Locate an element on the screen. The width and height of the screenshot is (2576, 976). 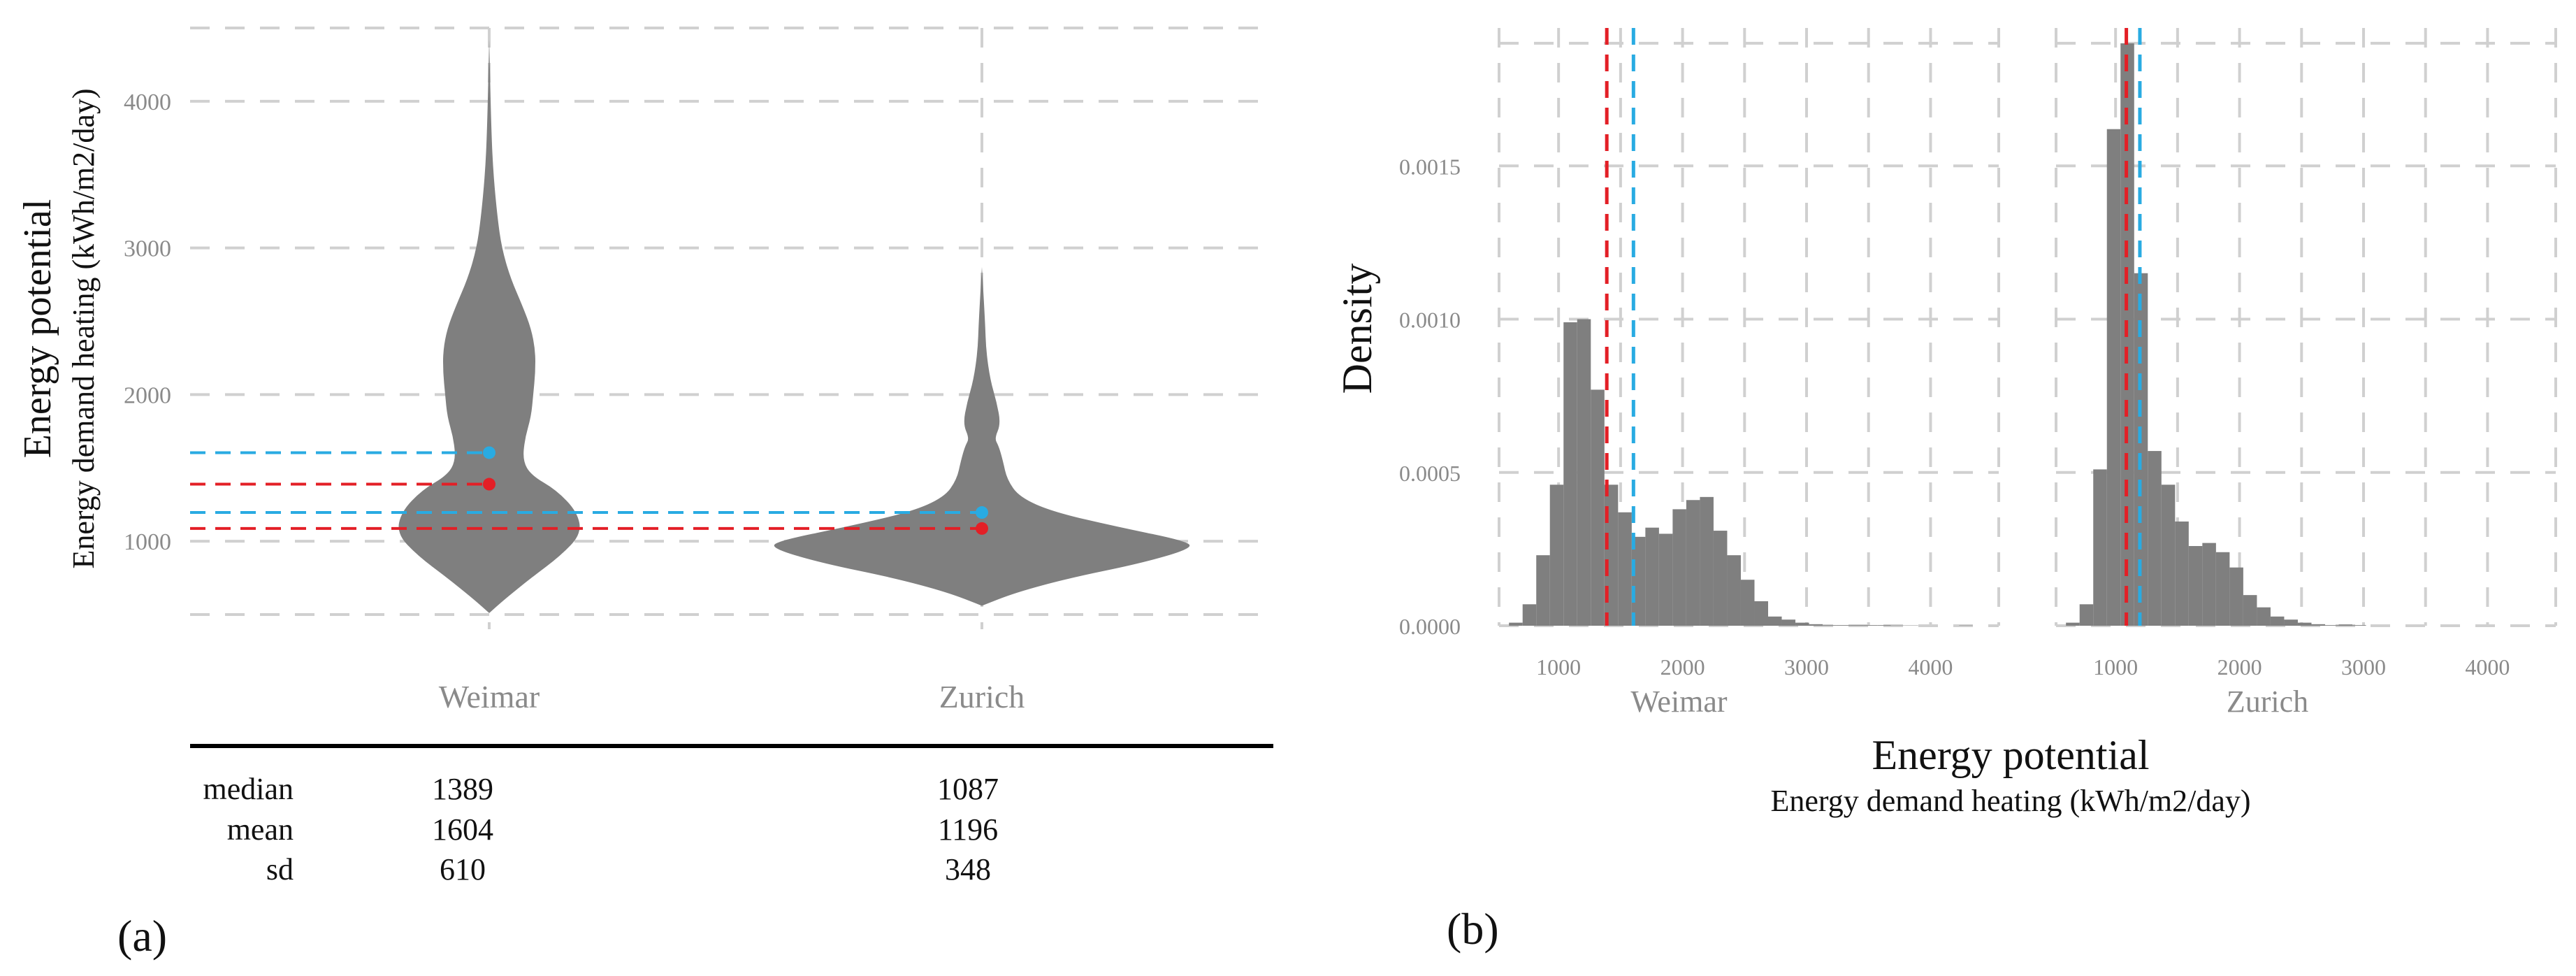
weimar-mean-point is located at coordinates (489, 452).